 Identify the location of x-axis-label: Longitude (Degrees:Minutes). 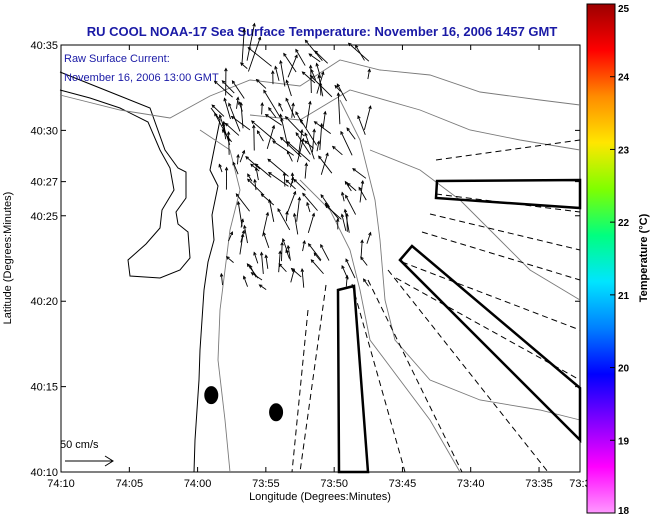
(320, 497).